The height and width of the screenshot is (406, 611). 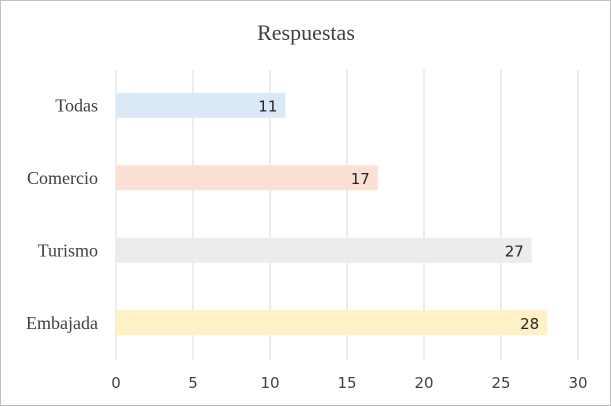 I want to click on bar-todas, so click(x=201, y=105).